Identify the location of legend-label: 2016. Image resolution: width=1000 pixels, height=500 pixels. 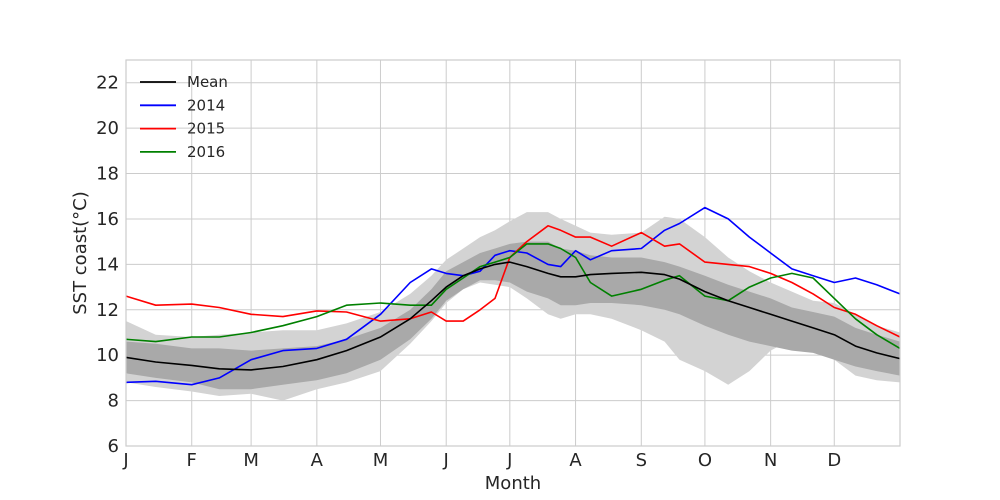
(206, 152).